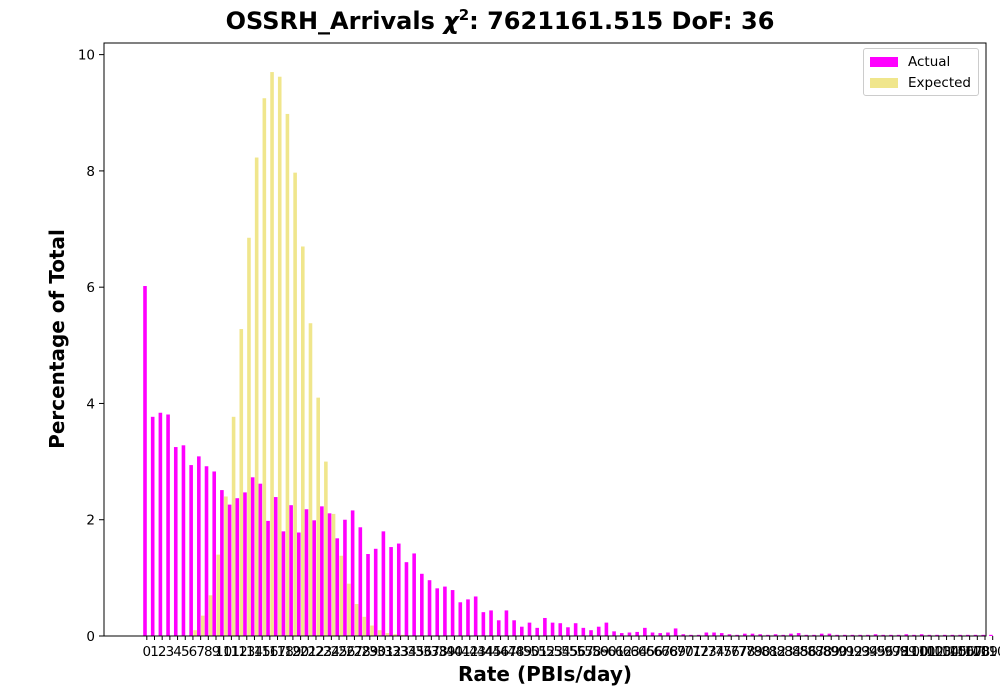 This screenshot has height=700, width=1000. I want to click on x-tick-label-67: 67, so click(661, 652).